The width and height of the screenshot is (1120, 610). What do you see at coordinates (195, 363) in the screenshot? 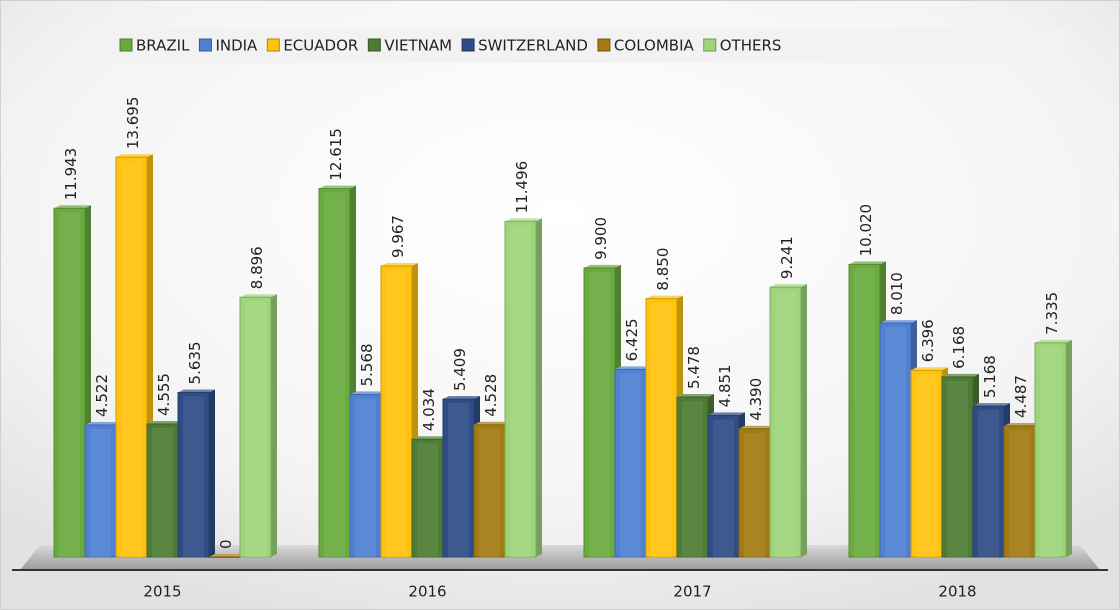
I see `data-label: 5.635` at bounding box center [195, 363].